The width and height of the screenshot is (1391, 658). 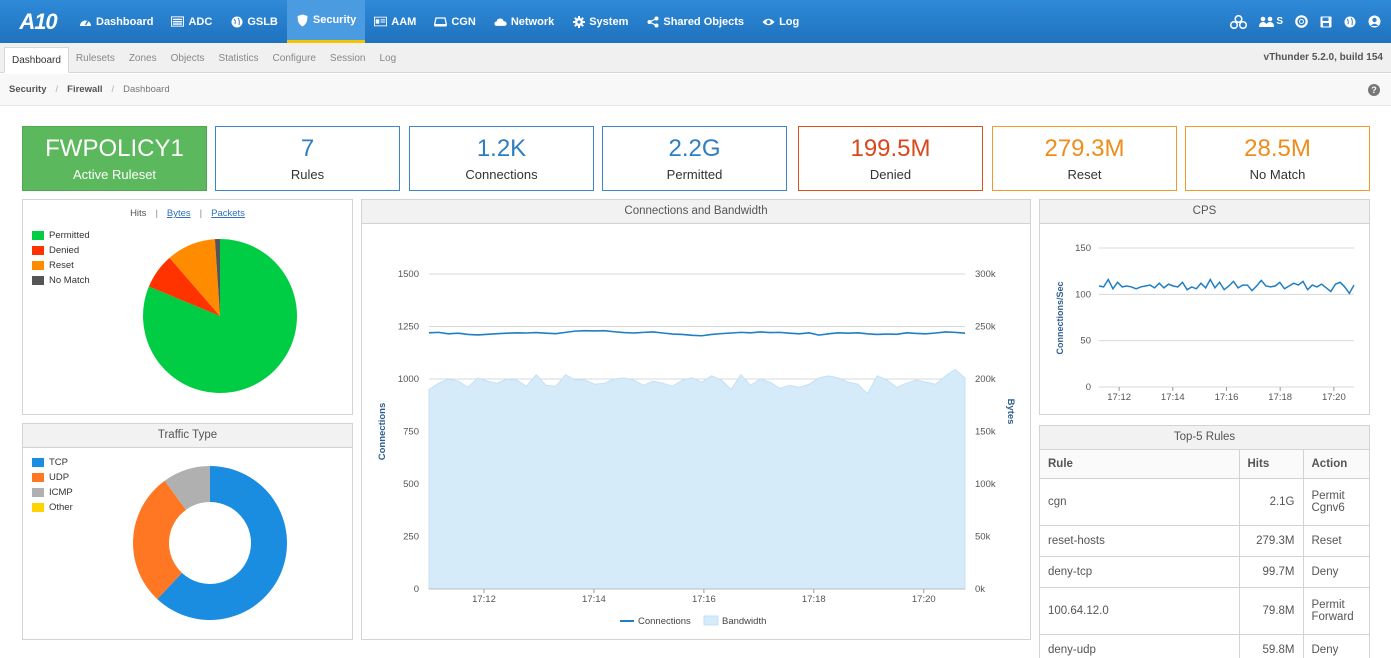 What do you see at coordinates (52, 477) in the screenshot?
I see `legend-item: UDP` at bounding box center [52, 477].